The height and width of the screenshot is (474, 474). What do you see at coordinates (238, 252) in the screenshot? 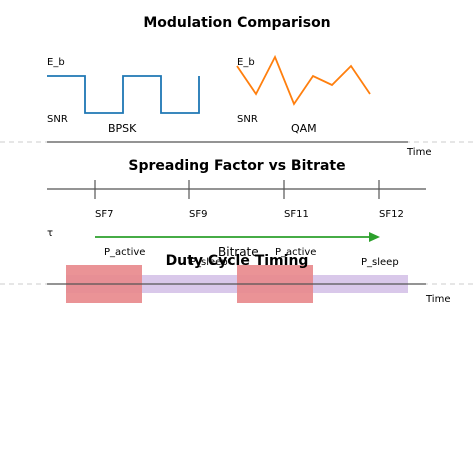
I see `bitrate-label: Bitrate` at bounding box center [238, 252].